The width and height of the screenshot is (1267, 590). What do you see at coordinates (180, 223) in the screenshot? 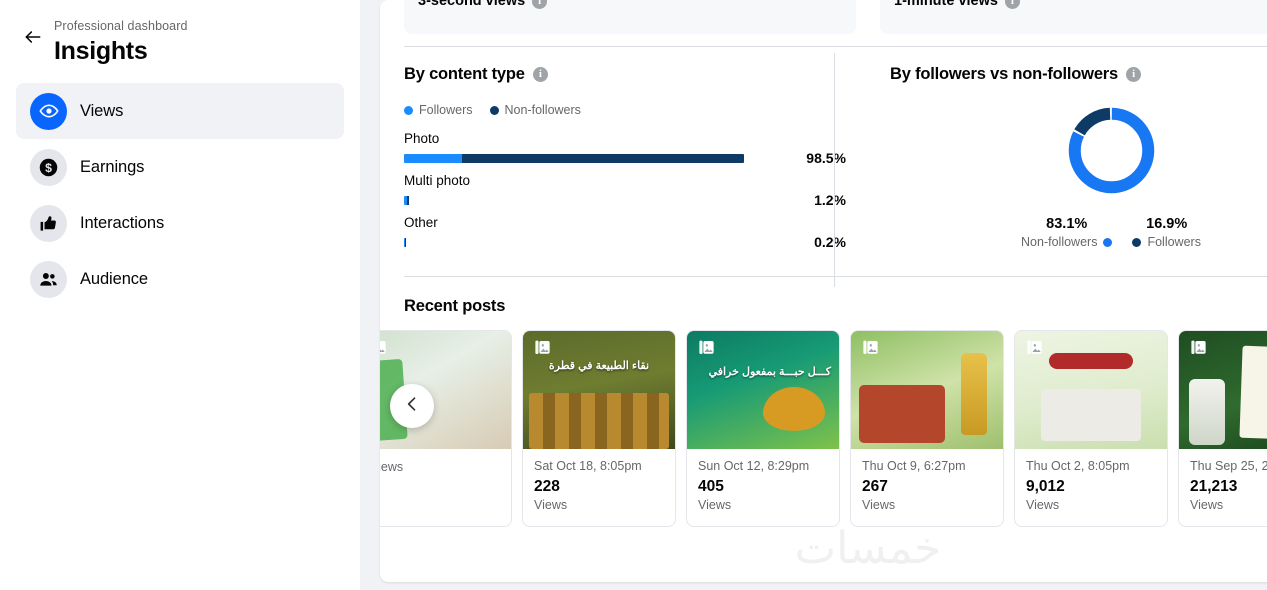
I see `sidebar-item-interactions: Interactions` at bounding box center [180, 223].